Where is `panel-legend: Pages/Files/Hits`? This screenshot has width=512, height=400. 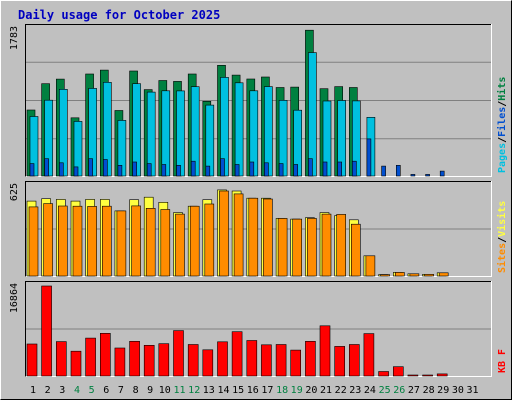 panel-legend: Pages/Files/Hits is located at coordinates (502, 125).